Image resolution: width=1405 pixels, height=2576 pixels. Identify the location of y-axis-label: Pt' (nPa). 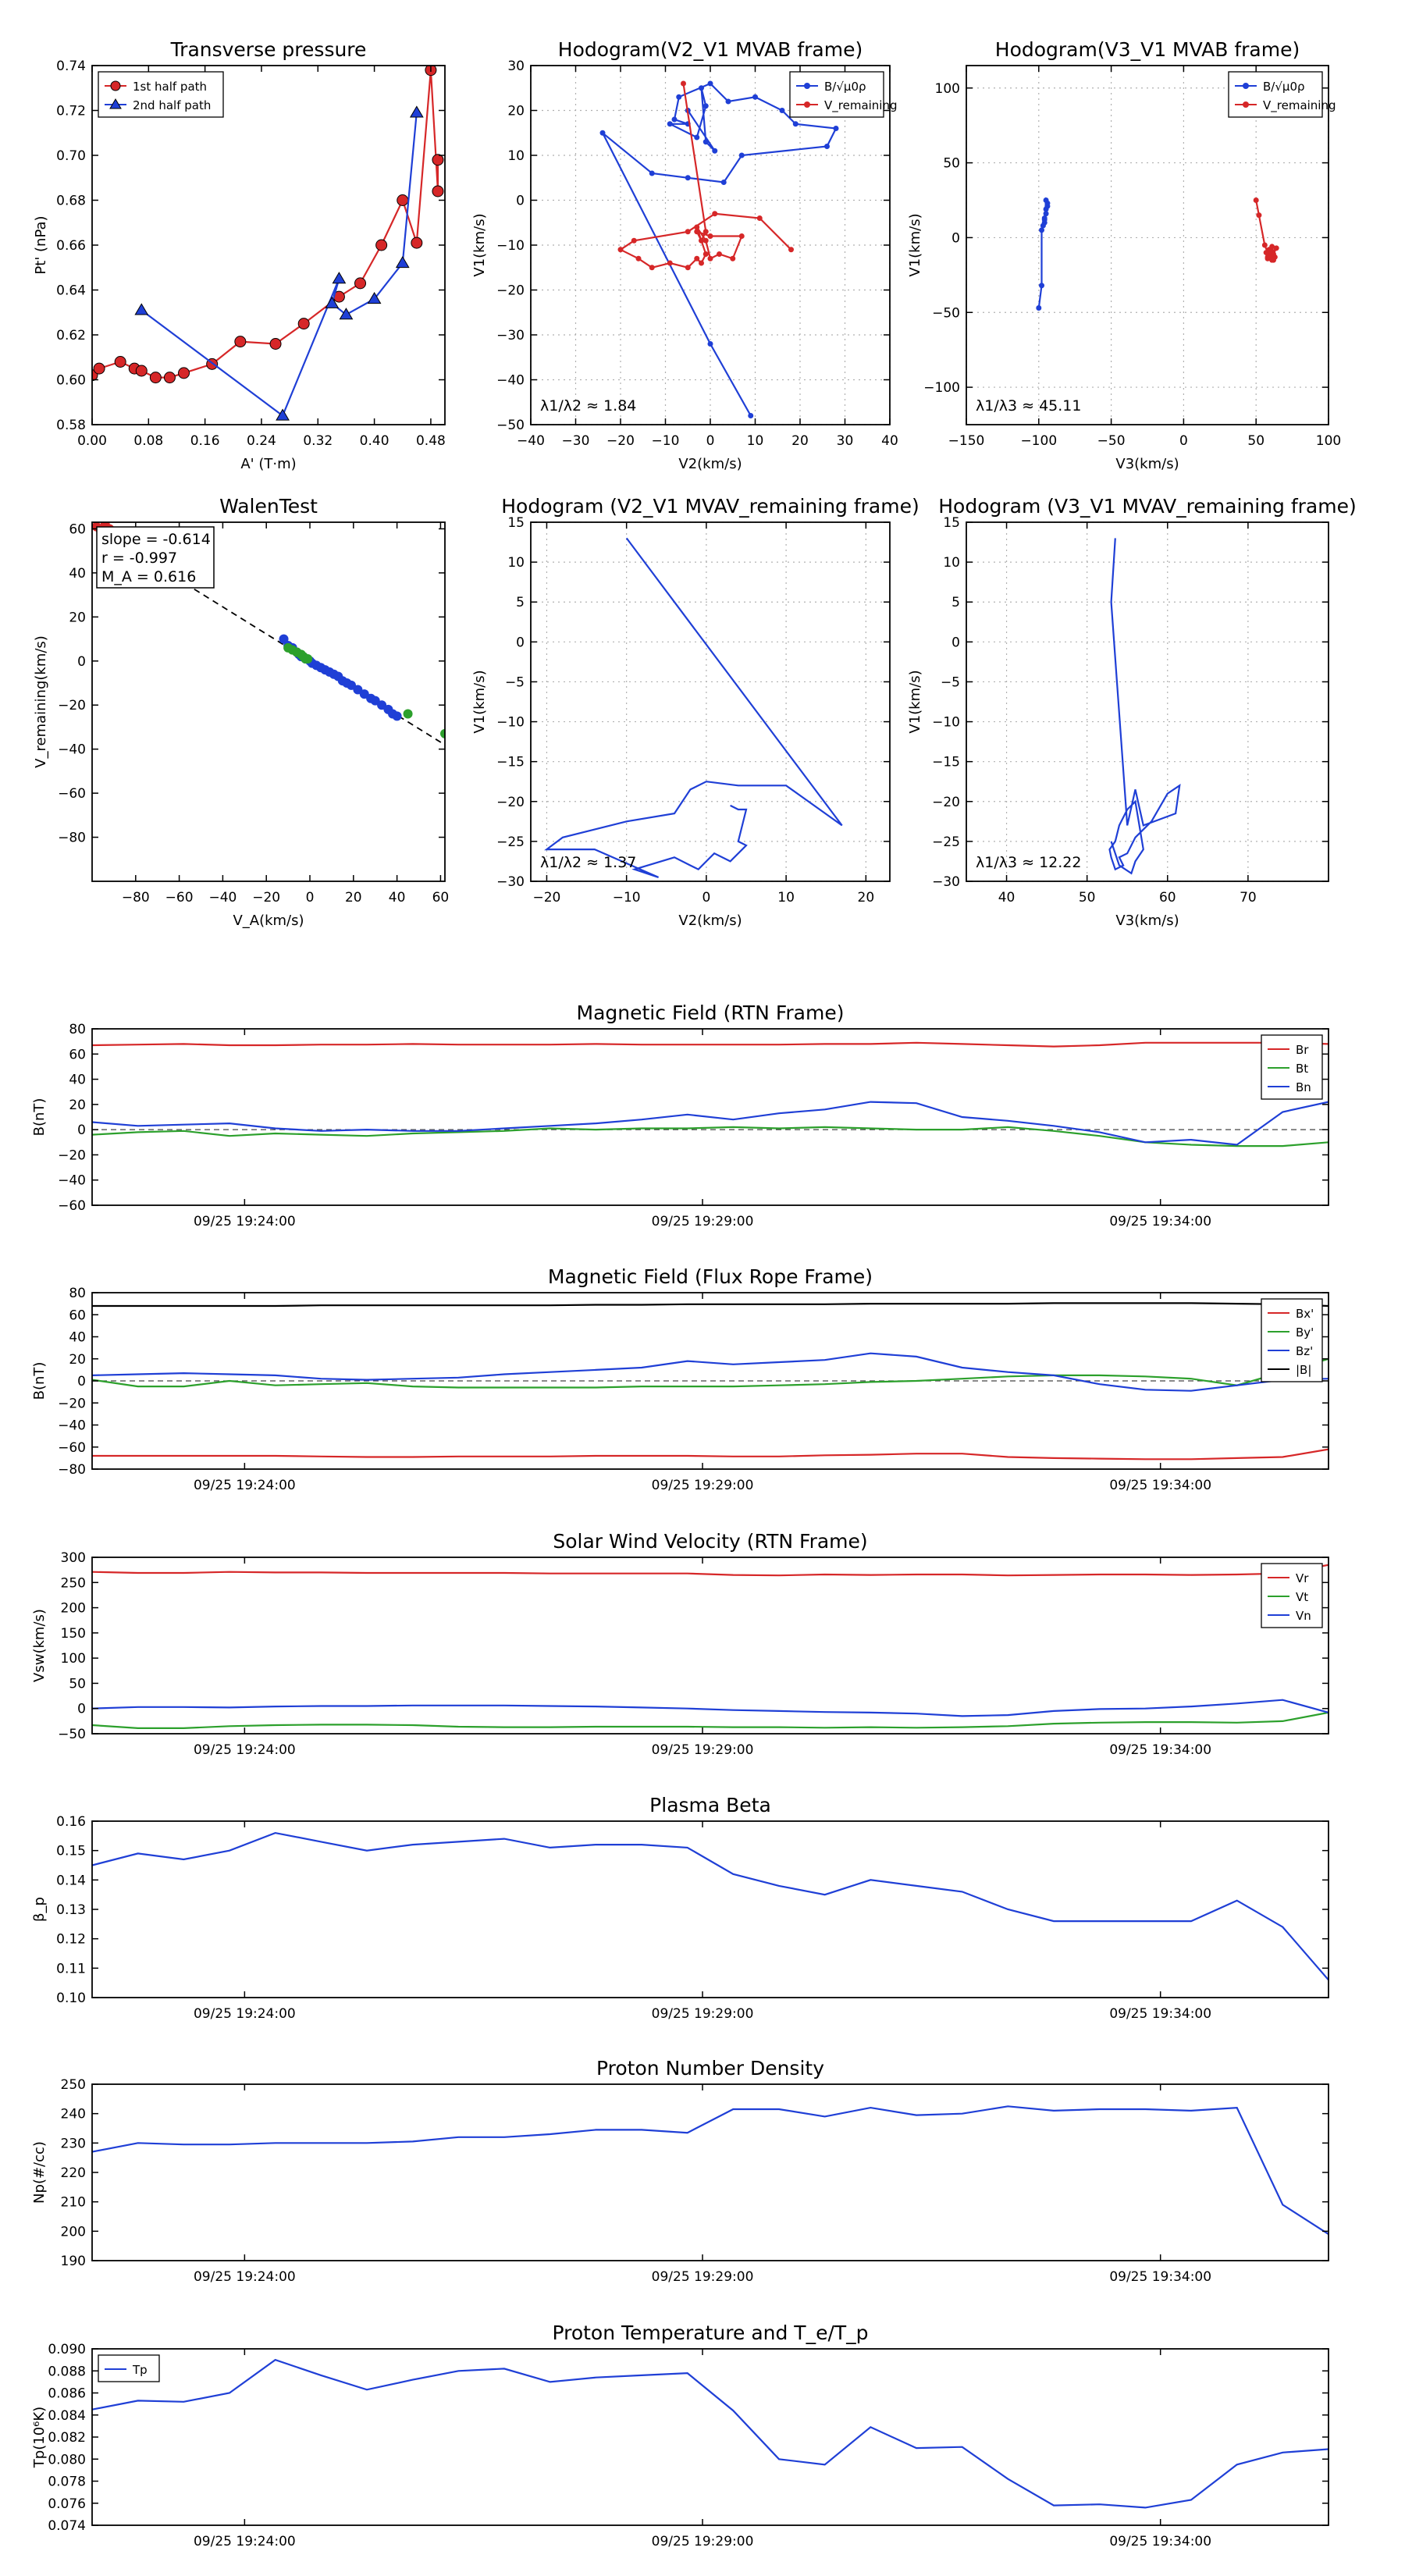
(41, 245).